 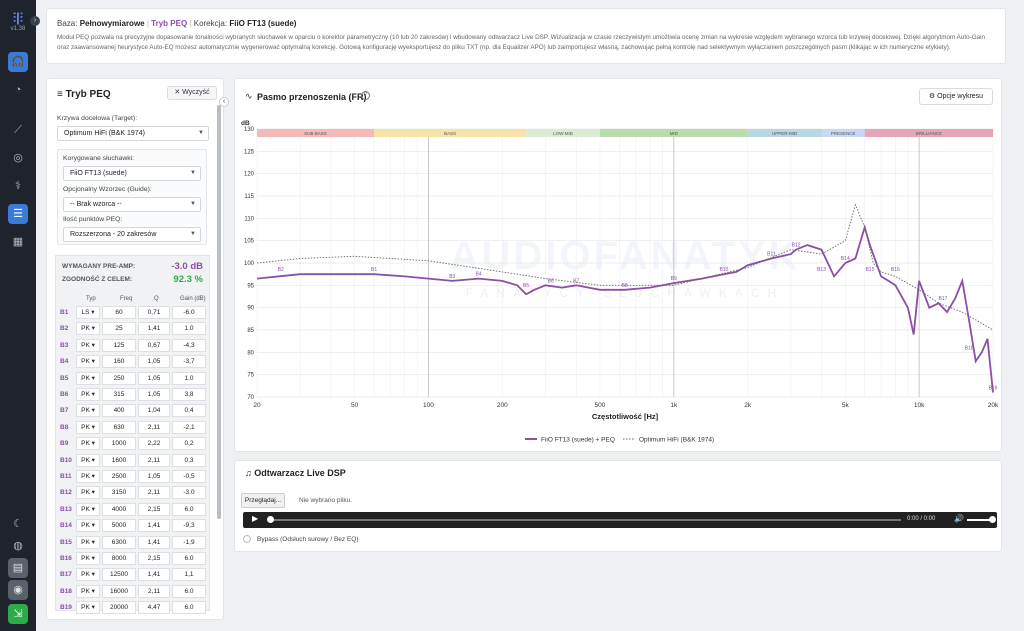 I want to click on band-q-input: 2,15, so click(x=154, y=509).